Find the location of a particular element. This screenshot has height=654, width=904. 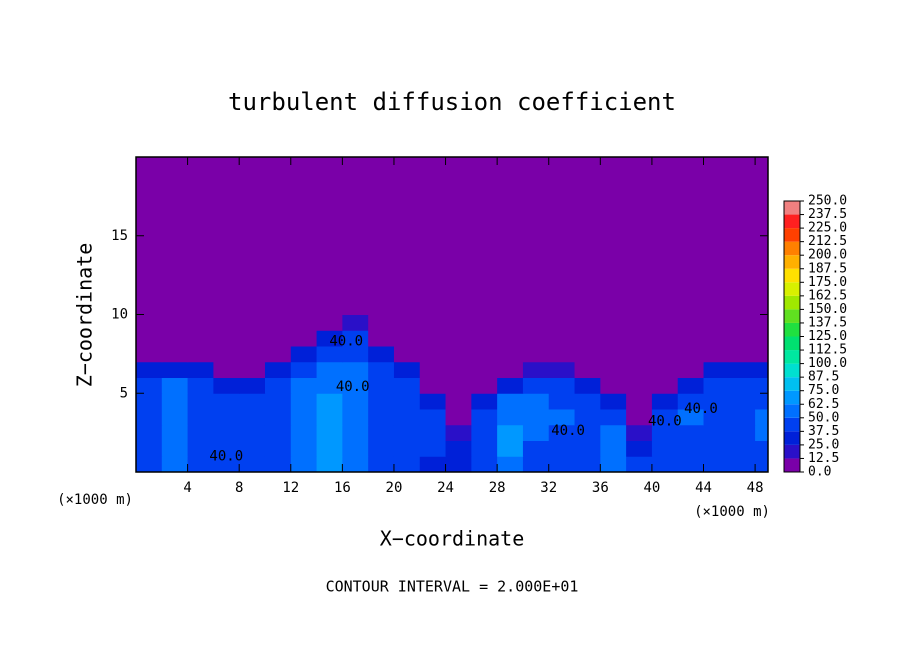

colorbar-label: 162.5 is located at coordinates (827, 295).